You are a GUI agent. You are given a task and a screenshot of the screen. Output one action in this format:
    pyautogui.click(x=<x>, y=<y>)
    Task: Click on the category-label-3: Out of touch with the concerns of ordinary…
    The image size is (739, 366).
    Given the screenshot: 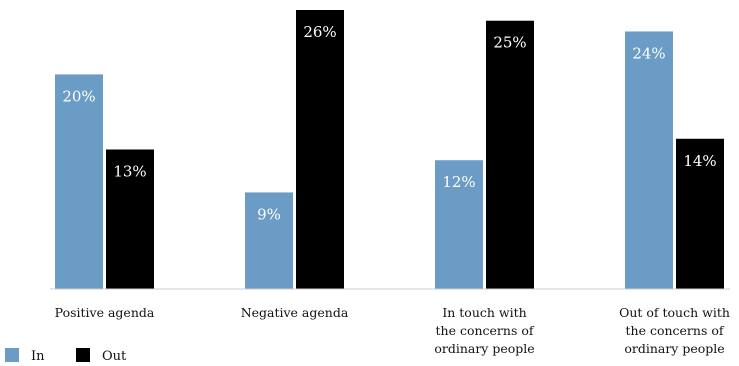 What is the action you would take?
    pyautogui.click(x=674, y=330)
    